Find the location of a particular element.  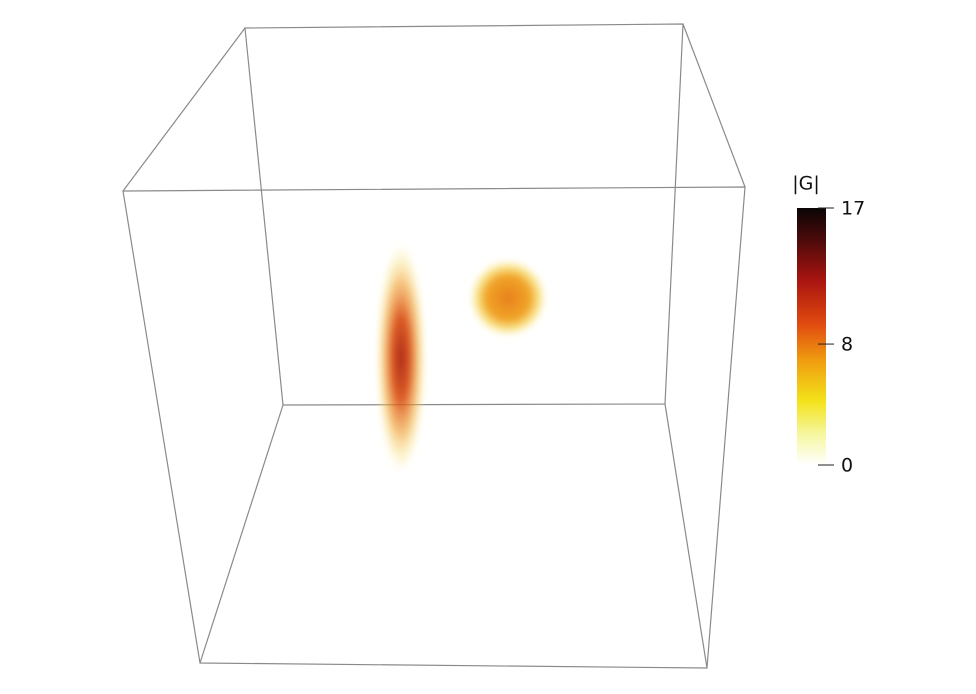

round-blob is located at coordinates (508, 298).